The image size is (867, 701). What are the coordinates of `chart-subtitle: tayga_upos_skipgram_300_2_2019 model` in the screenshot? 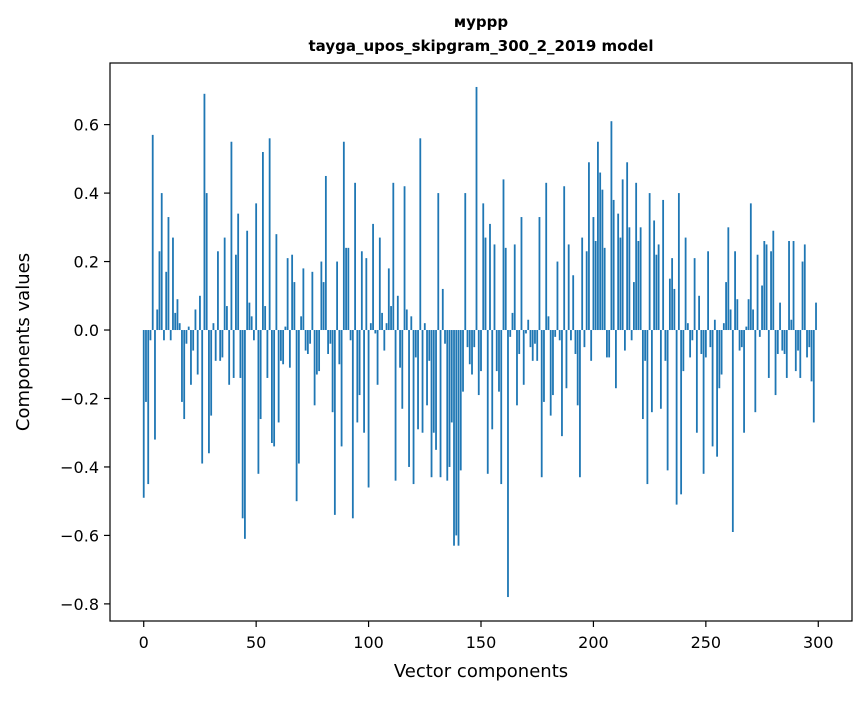 It's located at (481, 46).